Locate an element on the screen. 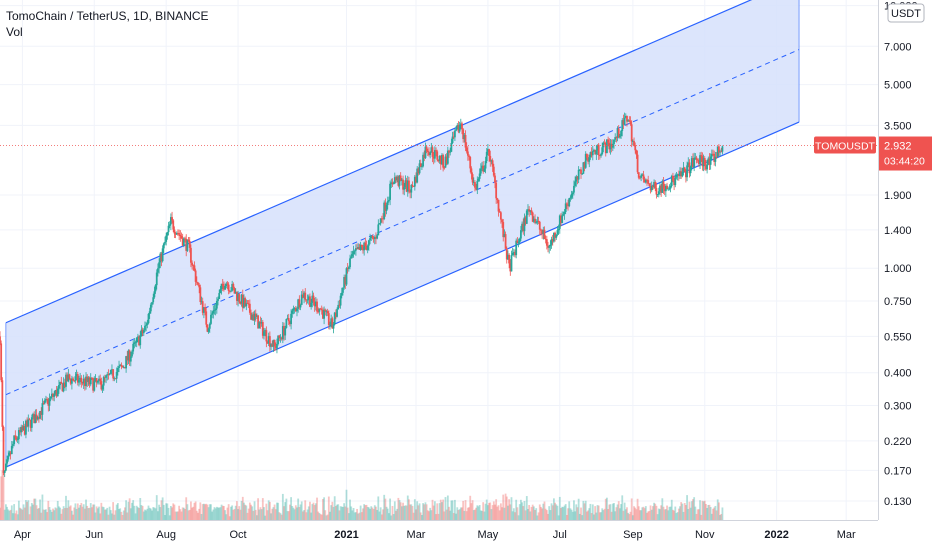 This screenshot has height=550, width=932. currency-badge-box is located at coordinates (906, 13).